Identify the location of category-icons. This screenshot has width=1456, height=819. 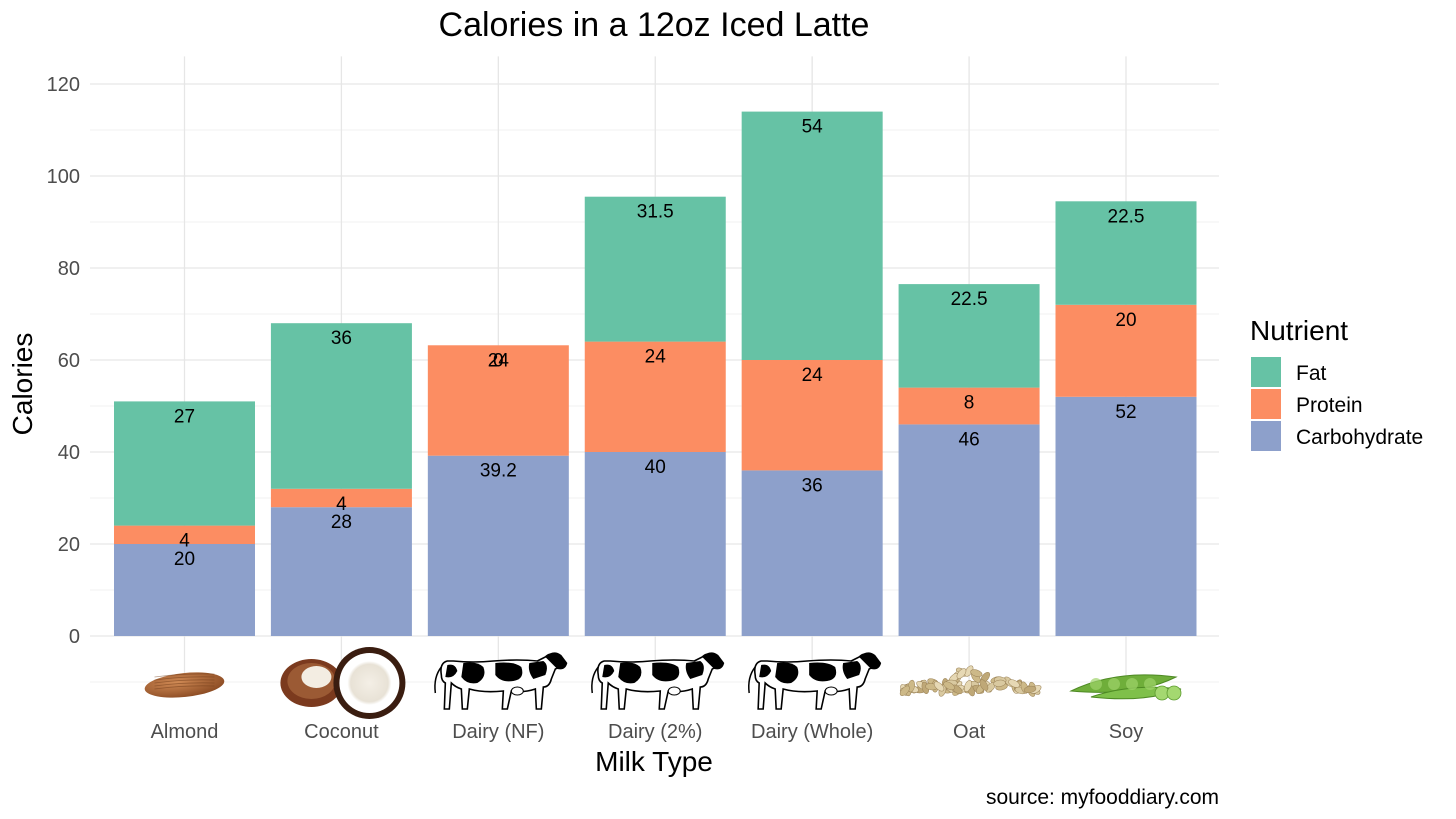
(663, 683).